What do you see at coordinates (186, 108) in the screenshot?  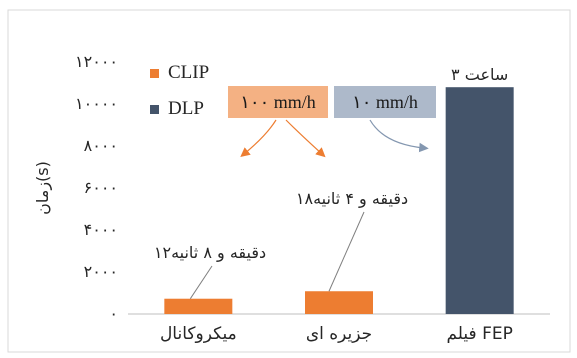 I see `legend-label: DLP` at bounding box center [186, 108].